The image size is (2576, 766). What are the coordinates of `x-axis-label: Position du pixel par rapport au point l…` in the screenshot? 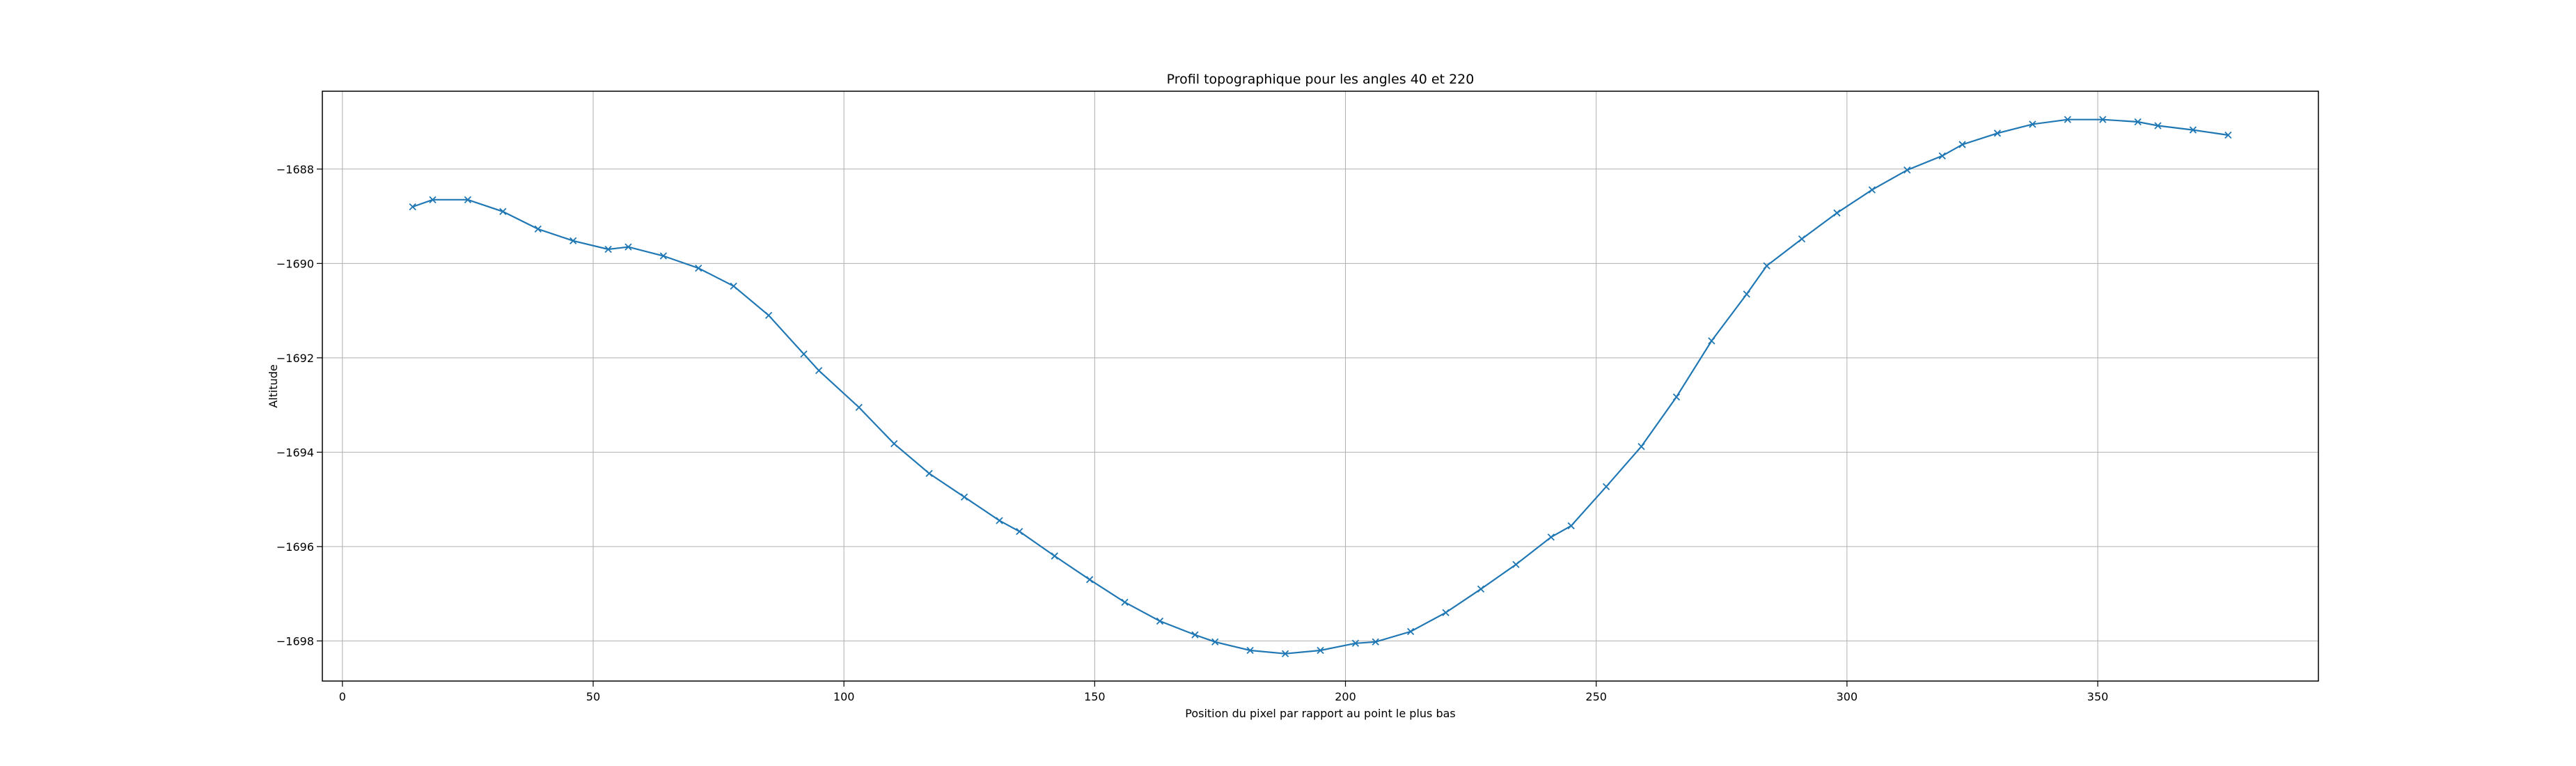 It's located at (1320, 713).